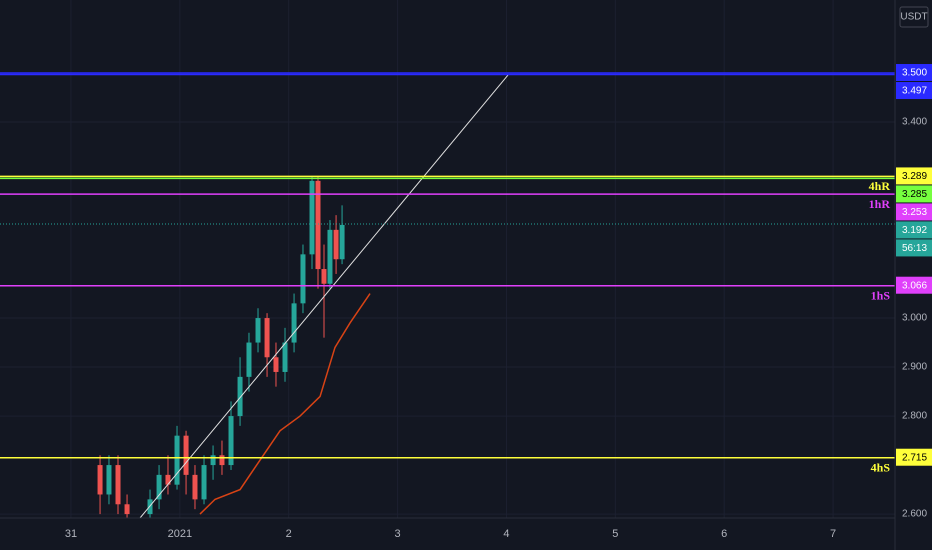 This screenshot has width=932, height=550. I want to click on price-label: 3.289, so click(914, 176).